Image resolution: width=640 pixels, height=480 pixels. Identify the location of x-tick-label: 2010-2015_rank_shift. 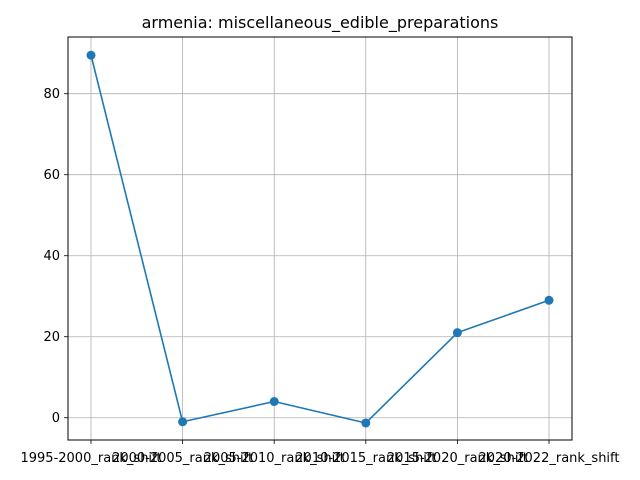
(365, 458).